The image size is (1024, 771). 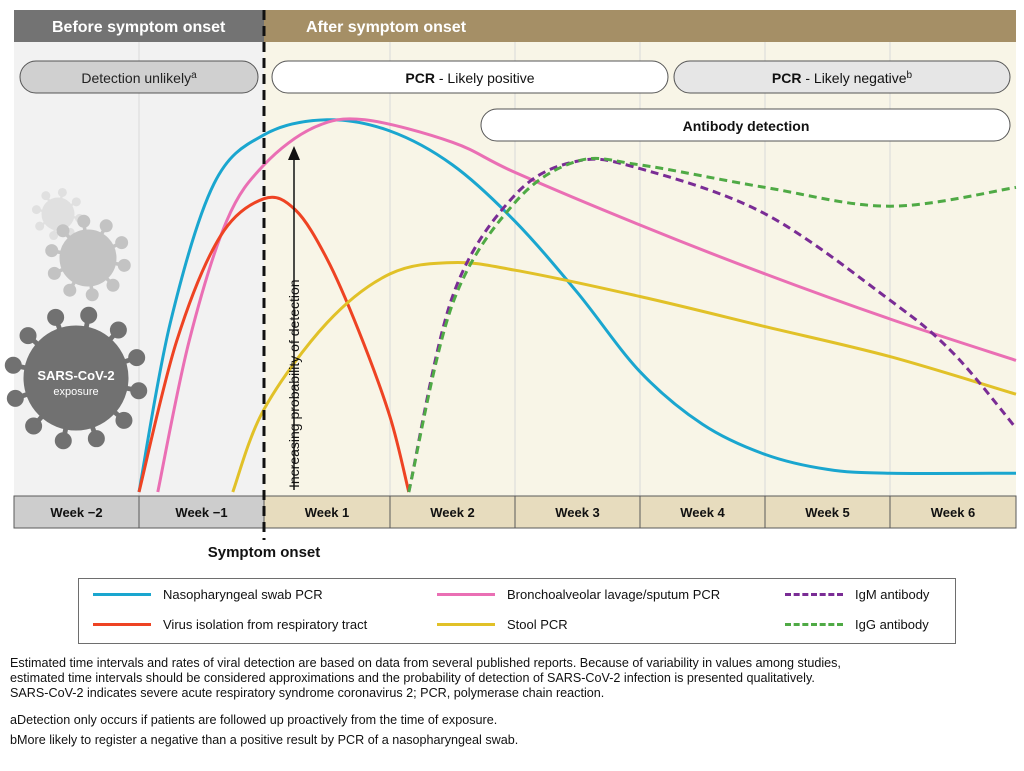 I want to click on pcr-negative-sup: b, so click(x=910, y=75).